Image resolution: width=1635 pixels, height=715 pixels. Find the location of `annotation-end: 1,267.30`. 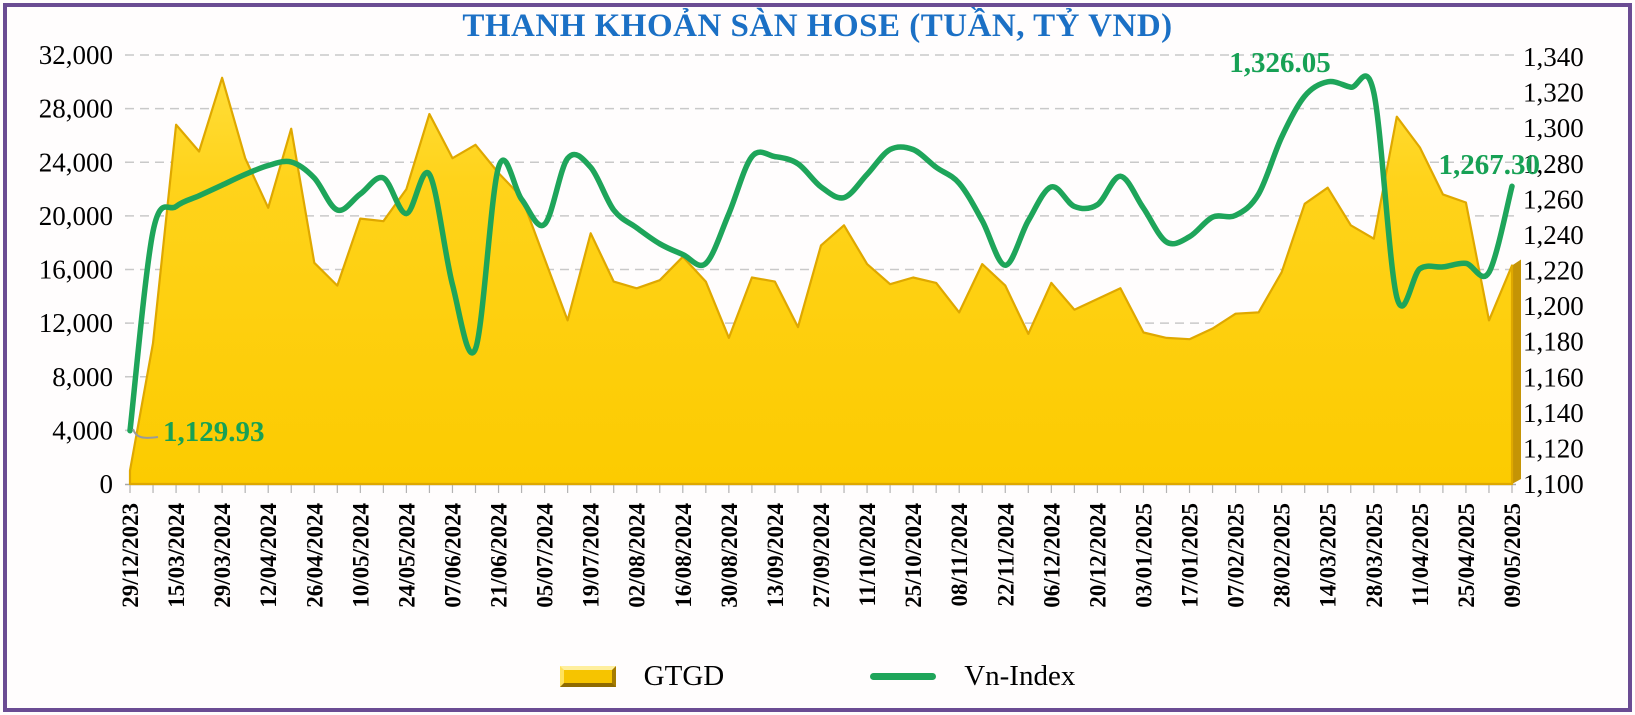

annotation-end: 1,267.30 is located at coordinates (1490, 165).